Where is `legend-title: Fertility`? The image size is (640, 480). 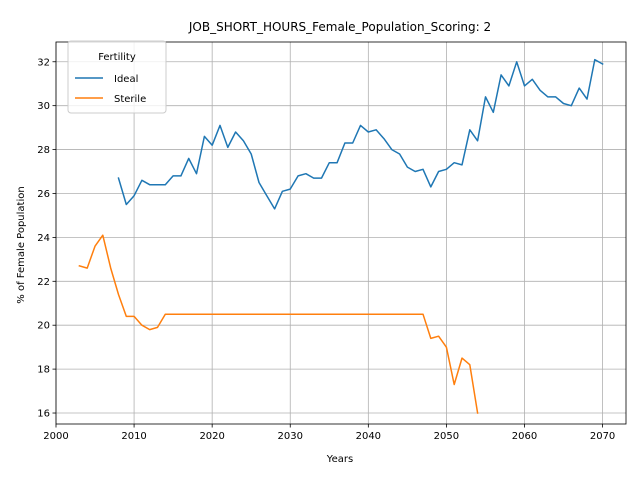 legend-title: Fertility is located at coordinates (117, 57).